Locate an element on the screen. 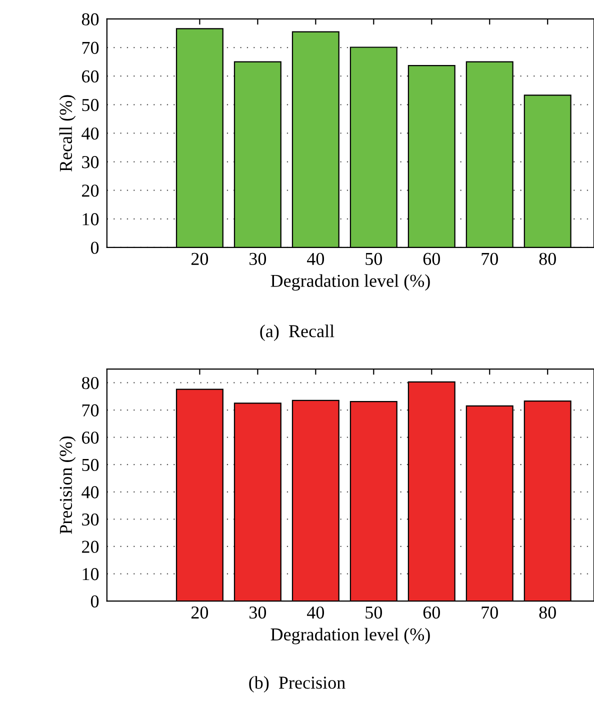 This screenshot has height=703, width=594. text: (b) Precision is located at coordinates (297, 684).